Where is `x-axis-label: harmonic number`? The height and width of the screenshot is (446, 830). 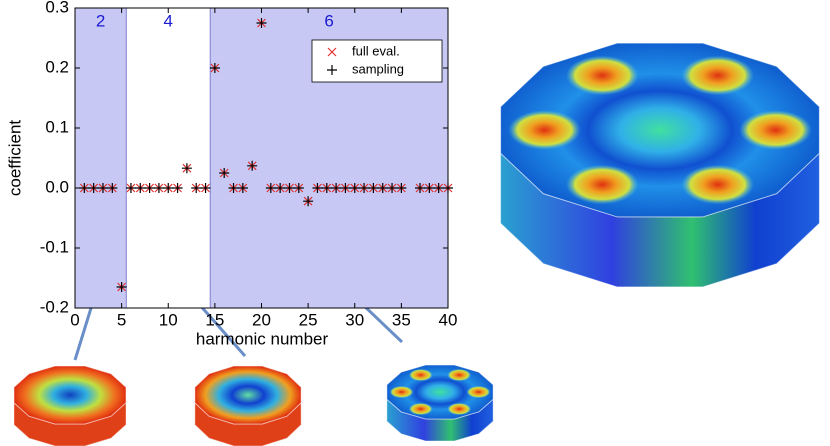 x-axis-label: harmonic number is located at coordinates (262, 338).